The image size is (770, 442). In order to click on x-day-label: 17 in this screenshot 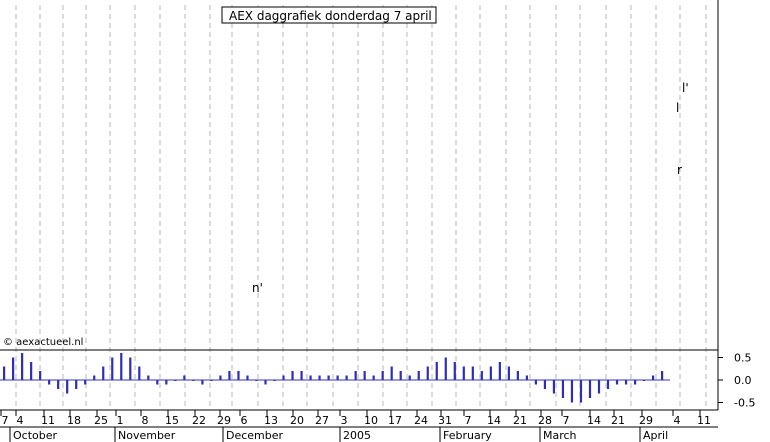, I will do `click(395, 420)`.